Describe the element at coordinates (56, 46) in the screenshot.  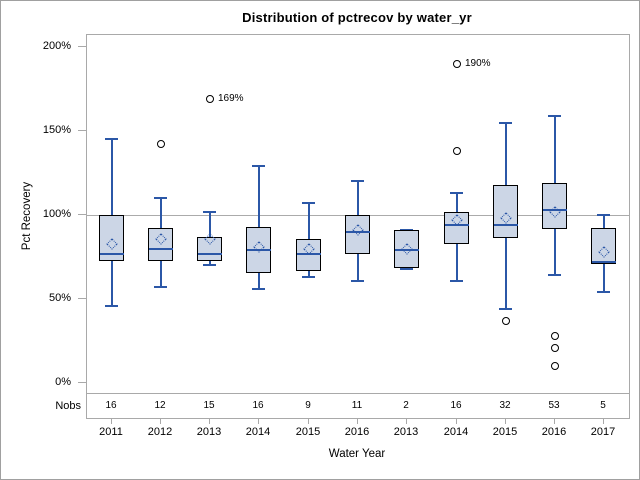
I see `y-tick-label: 200%` at that location.